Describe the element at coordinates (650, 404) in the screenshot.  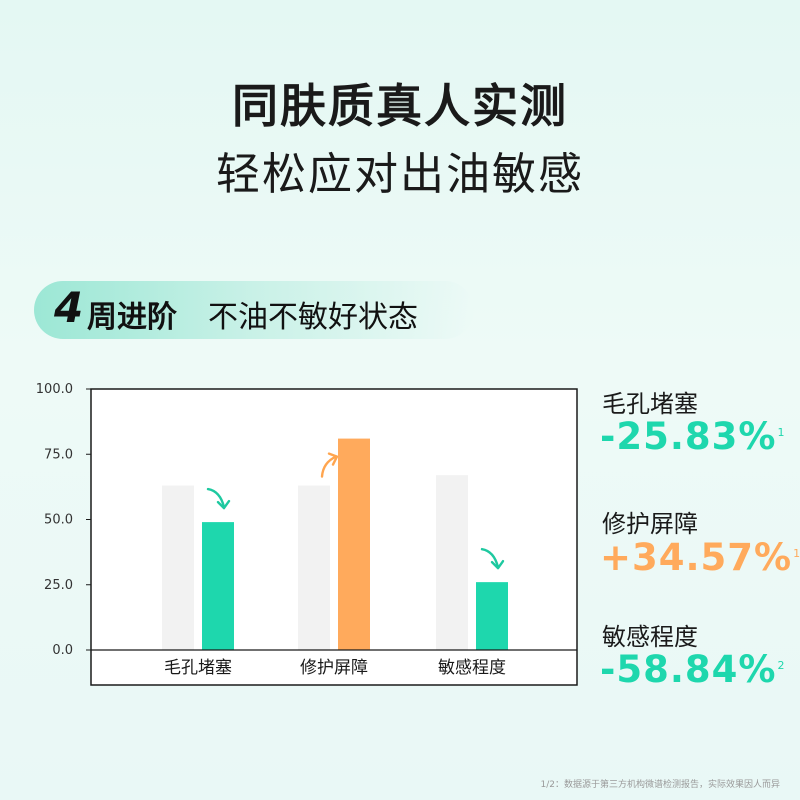
I see `stat-label-pore: 毛孔堵塞` at that location.